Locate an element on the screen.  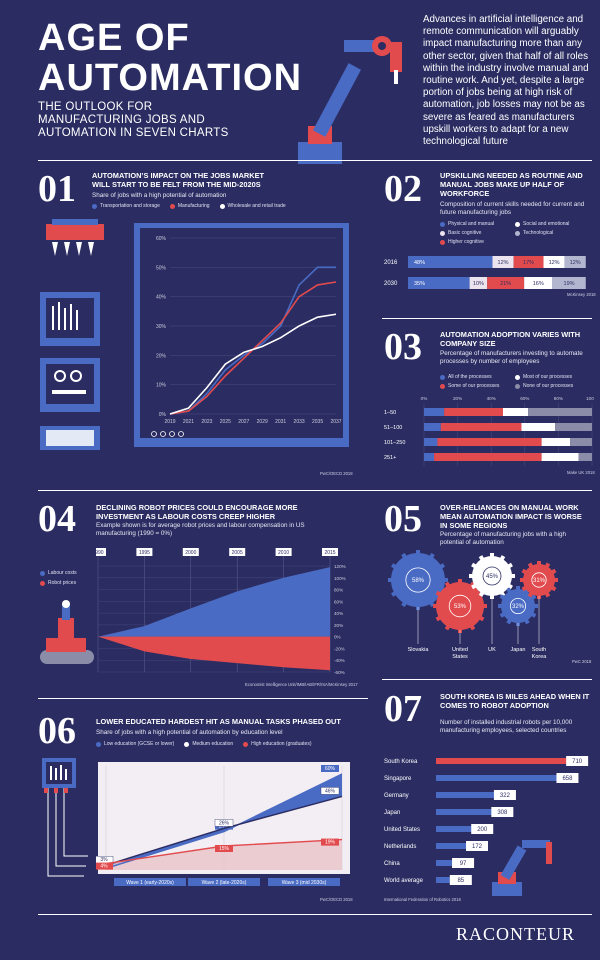
machine-illustration is located at coordinates (72, 334).